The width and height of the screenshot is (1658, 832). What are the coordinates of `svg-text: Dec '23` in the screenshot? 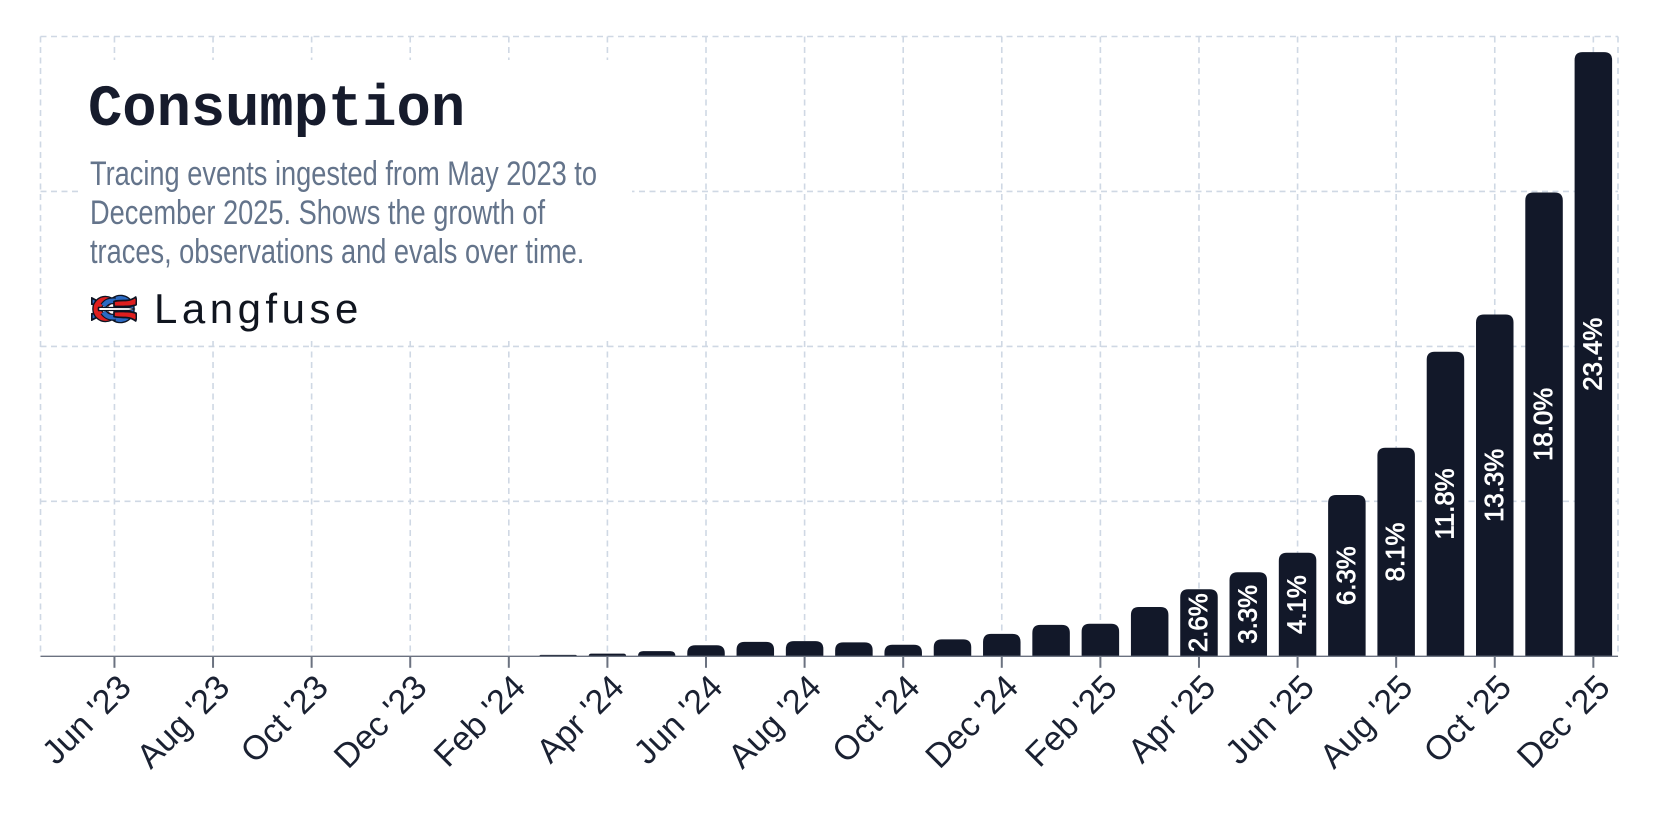 It's located at (381, 722).